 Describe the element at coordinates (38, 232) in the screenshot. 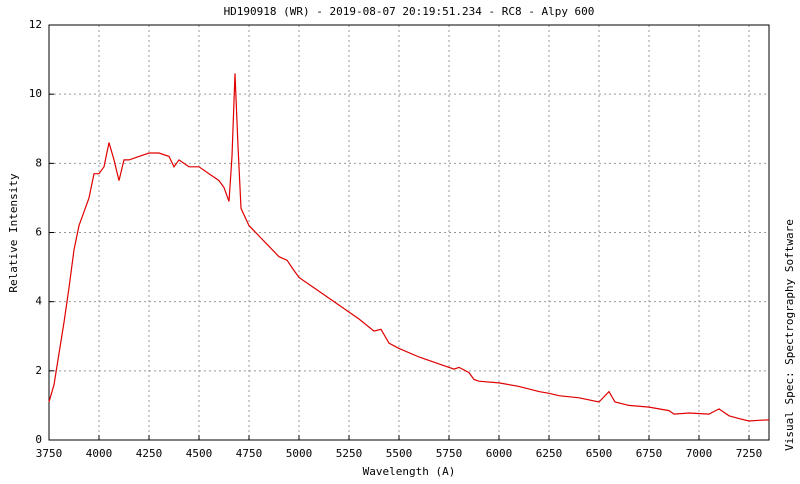

I see `y-tick-label: 6` at that location.